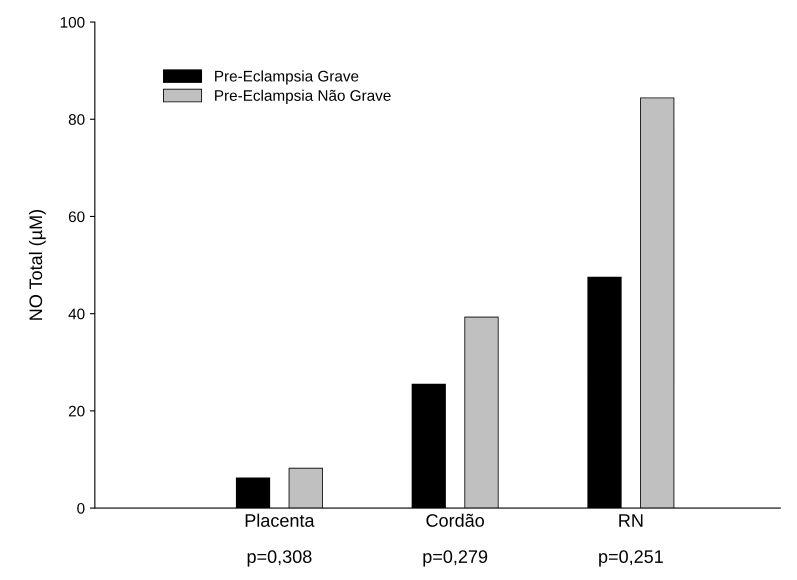 The width and height of the screenshot is (797, 580). Describe the element at coordinates (76, 216) in the screenshot. I see `y-tick-label: 60` at that location.